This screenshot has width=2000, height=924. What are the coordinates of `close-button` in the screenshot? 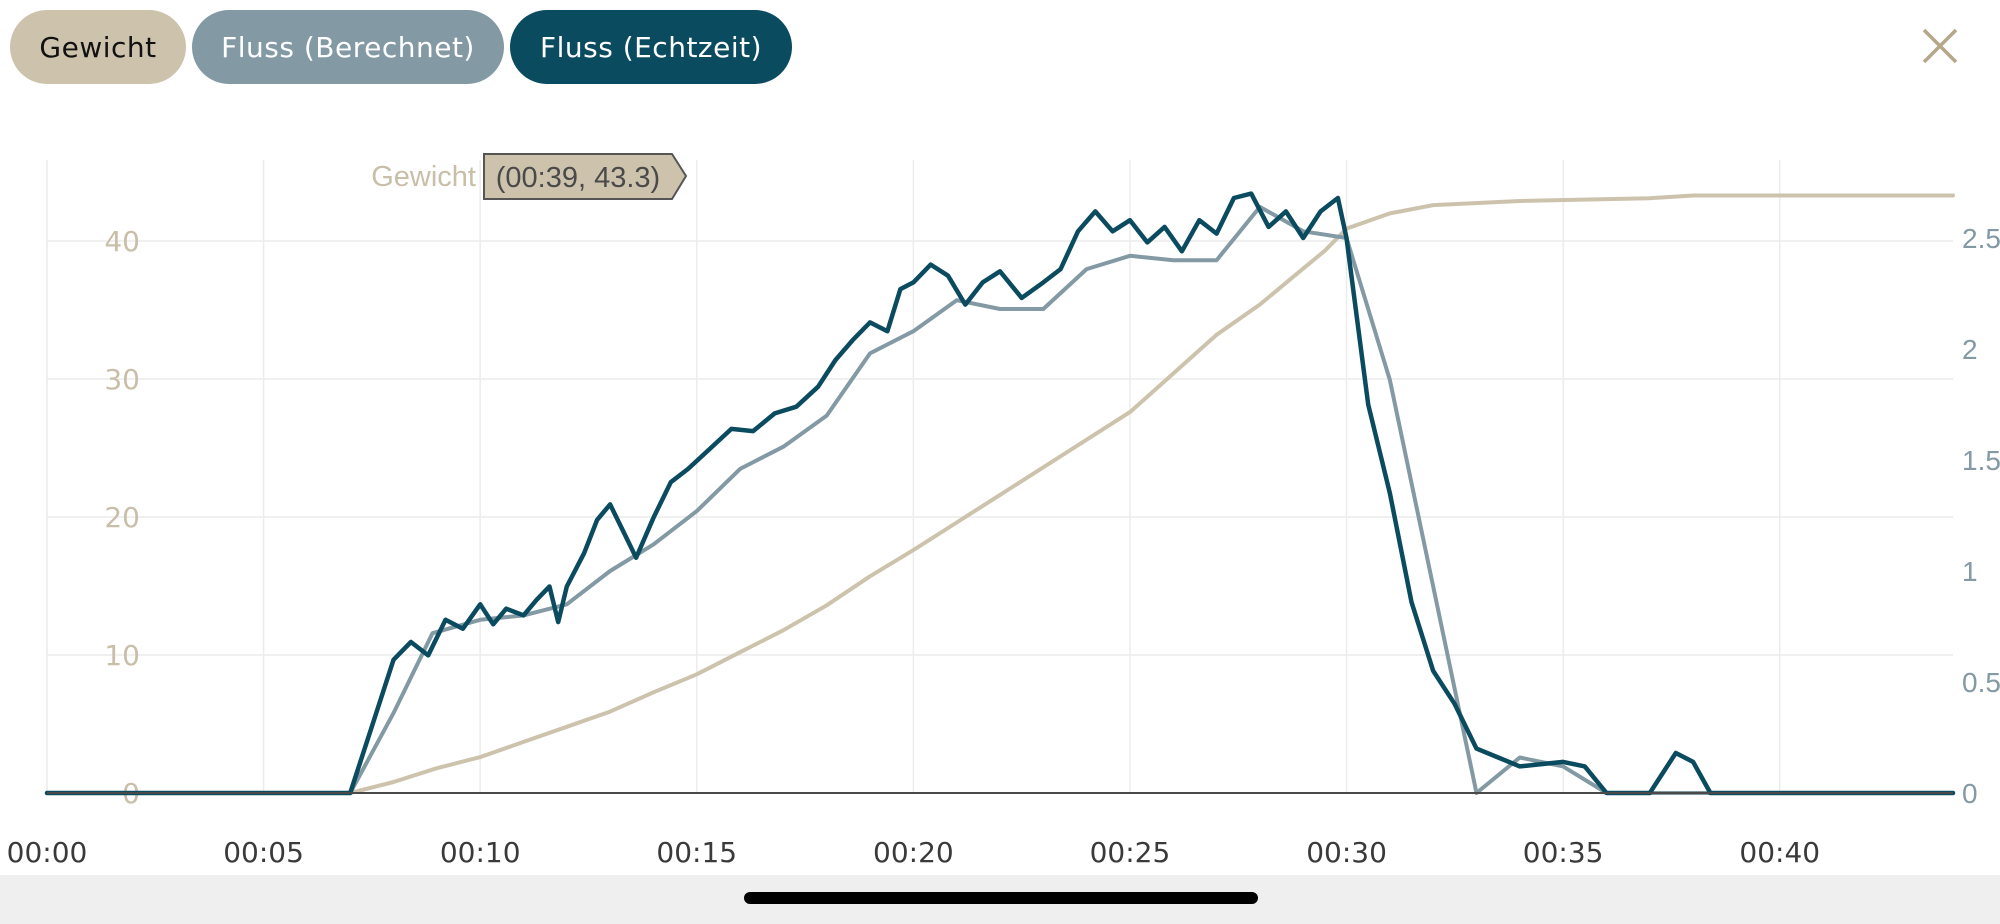 It's located at (1940, 46).